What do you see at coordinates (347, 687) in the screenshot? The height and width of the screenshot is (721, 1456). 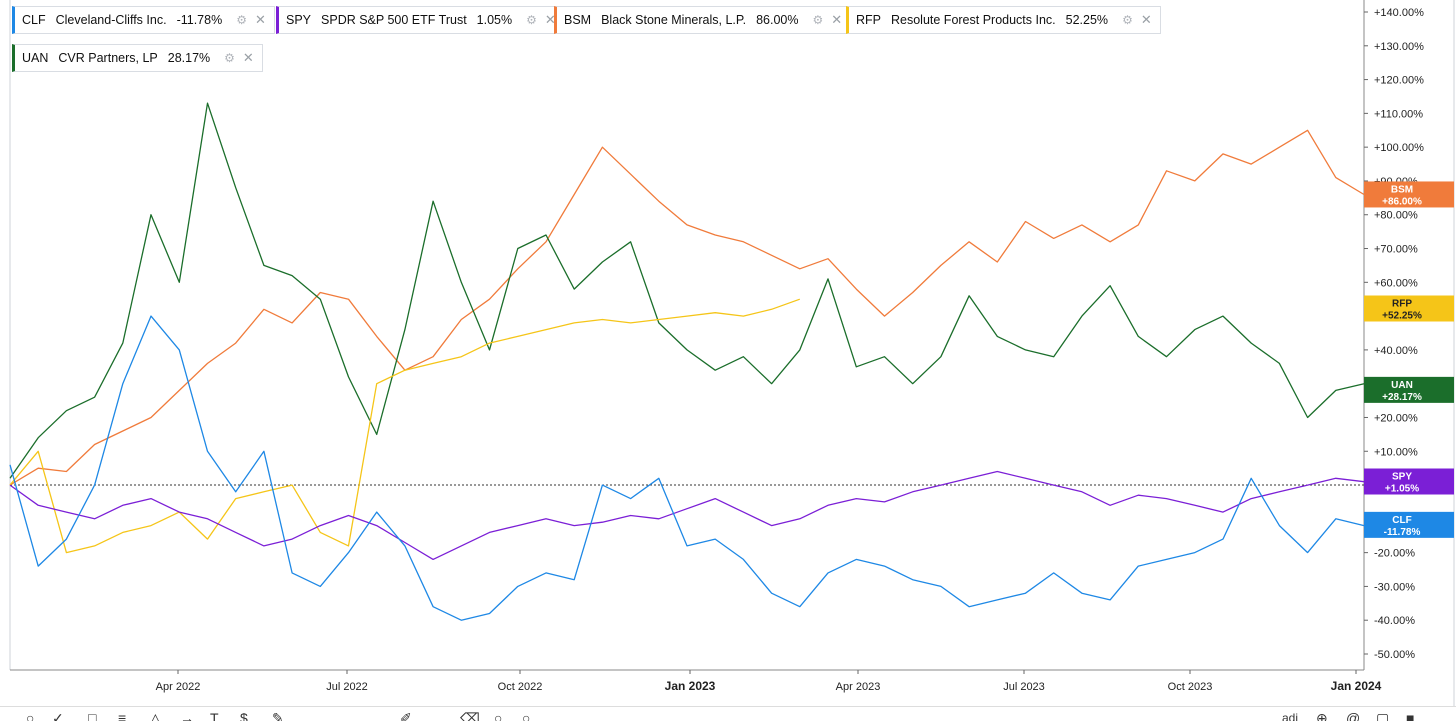 I see `x-tick-label: Jul 2022` at bounding box center [347, 687].